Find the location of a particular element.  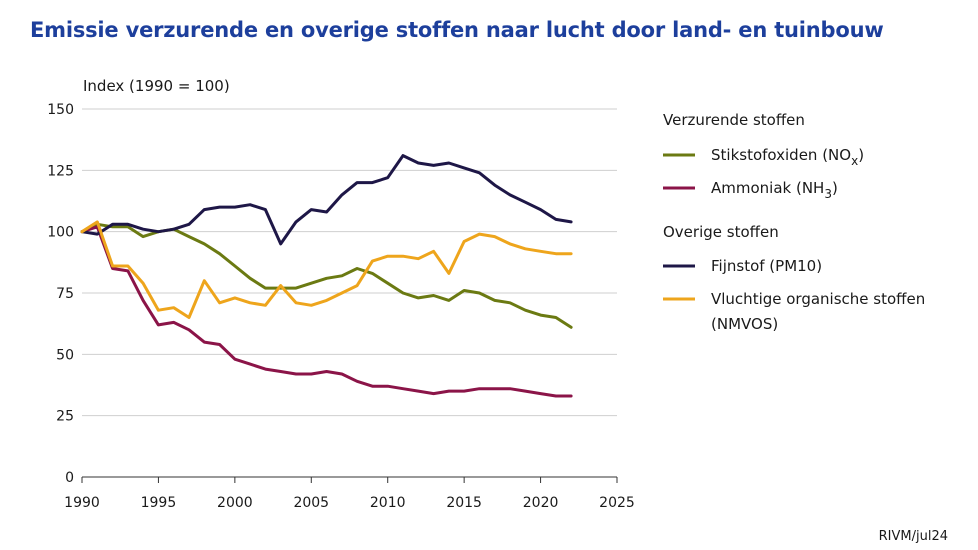

x-tick-label: 2005 is located at coordinates (311, 503).